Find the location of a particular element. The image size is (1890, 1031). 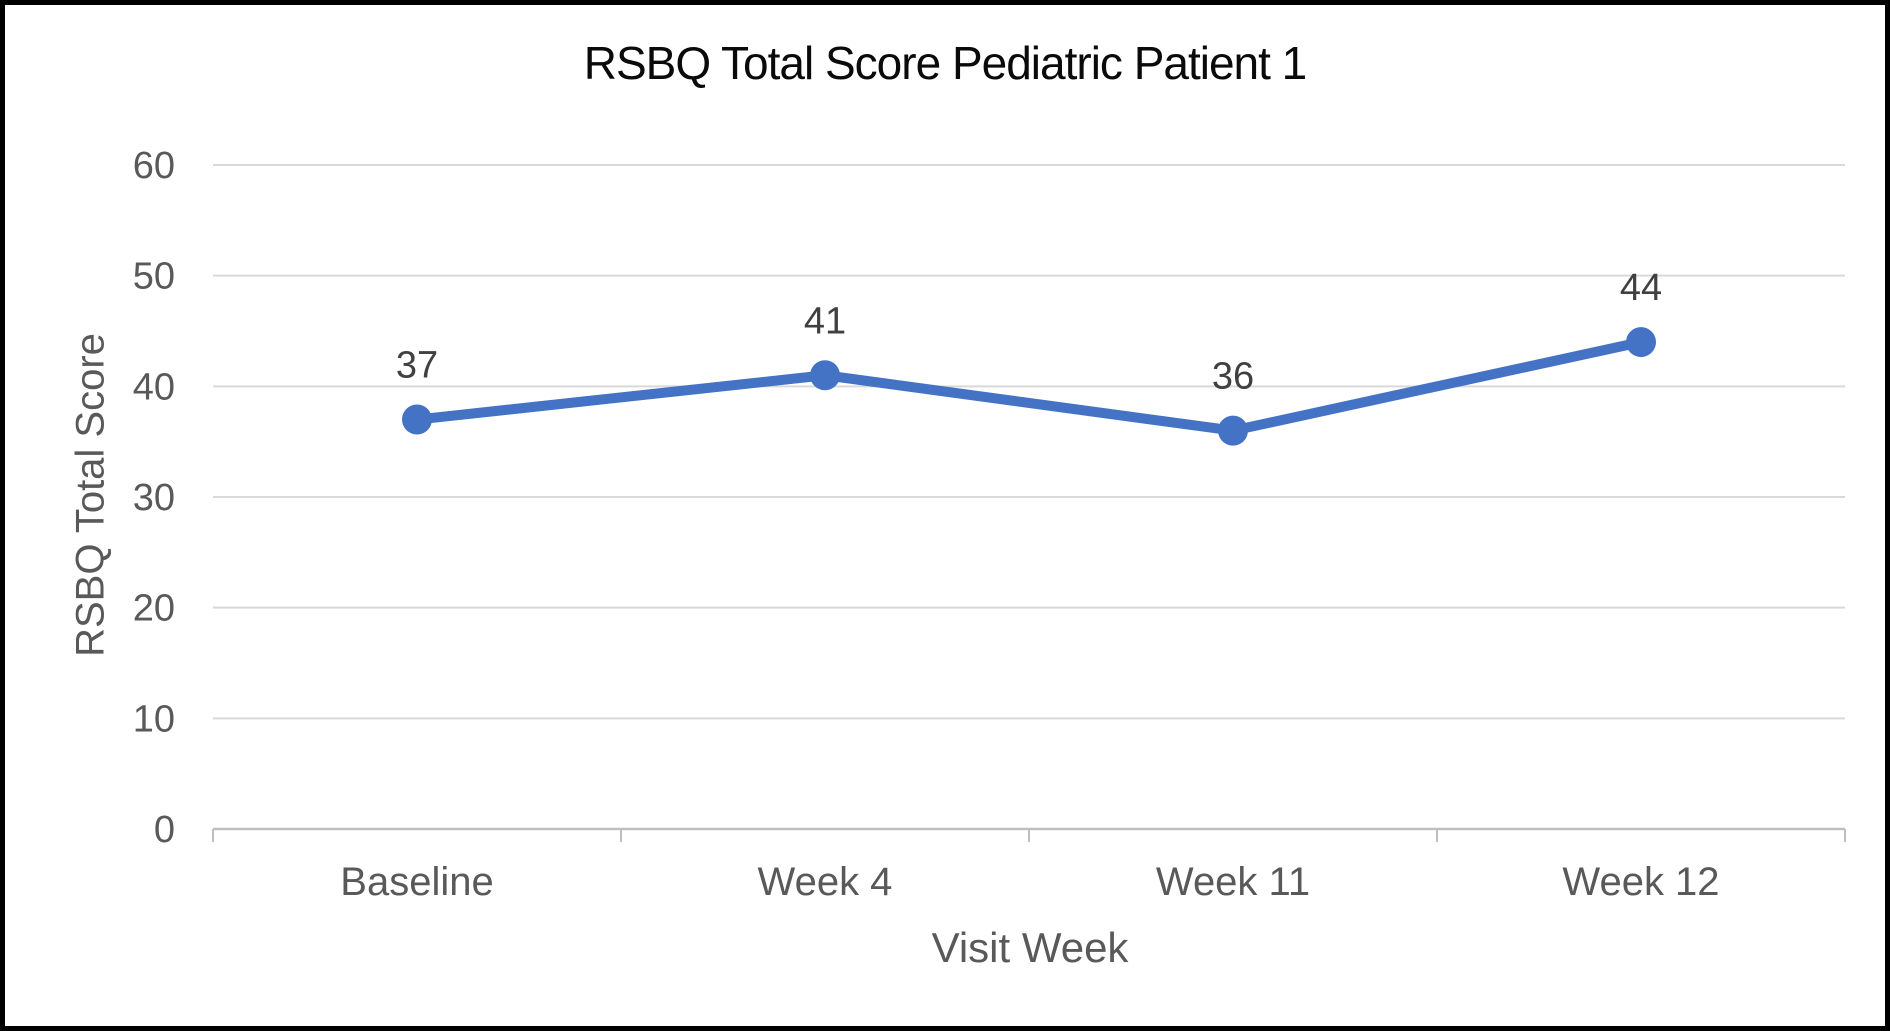

y-tick-label: 30 is located at coordinates (154, 498).